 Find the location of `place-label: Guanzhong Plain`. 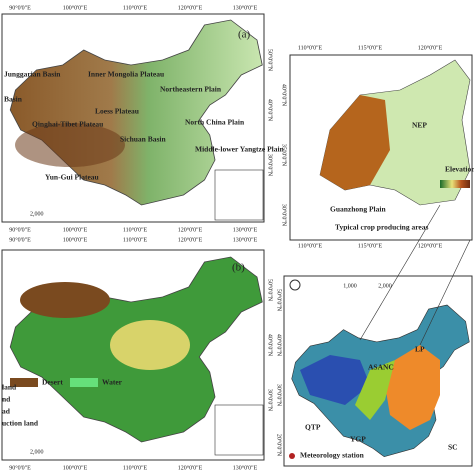

place-label: Guanzhong Plain is located at coordinates (358, 209).